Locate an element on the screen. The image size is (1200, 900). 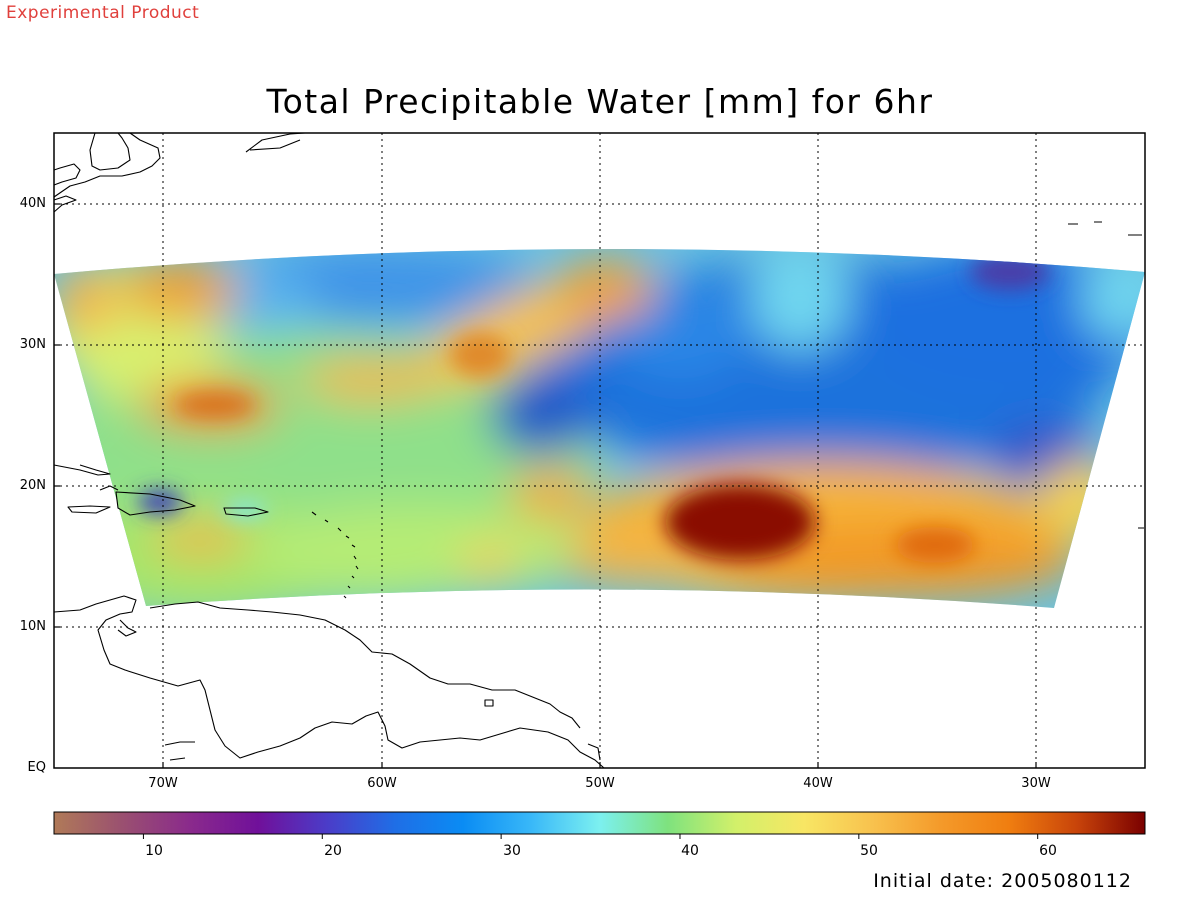
colorbar-label-50: 50 is located at coordinates (869, 851).